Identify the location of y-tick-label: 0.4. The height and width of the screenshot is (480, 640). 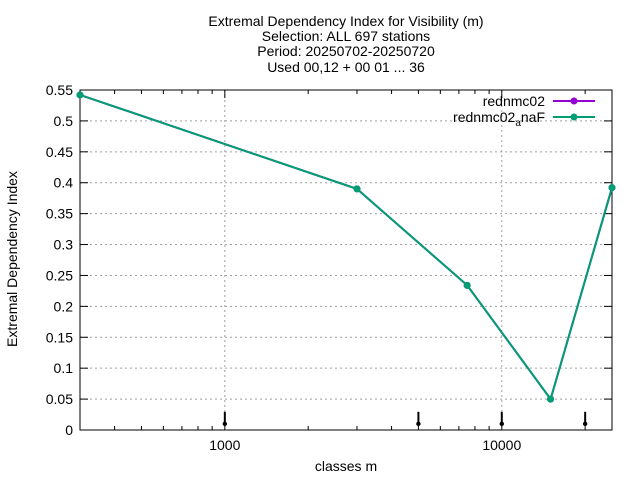
(64, 183).